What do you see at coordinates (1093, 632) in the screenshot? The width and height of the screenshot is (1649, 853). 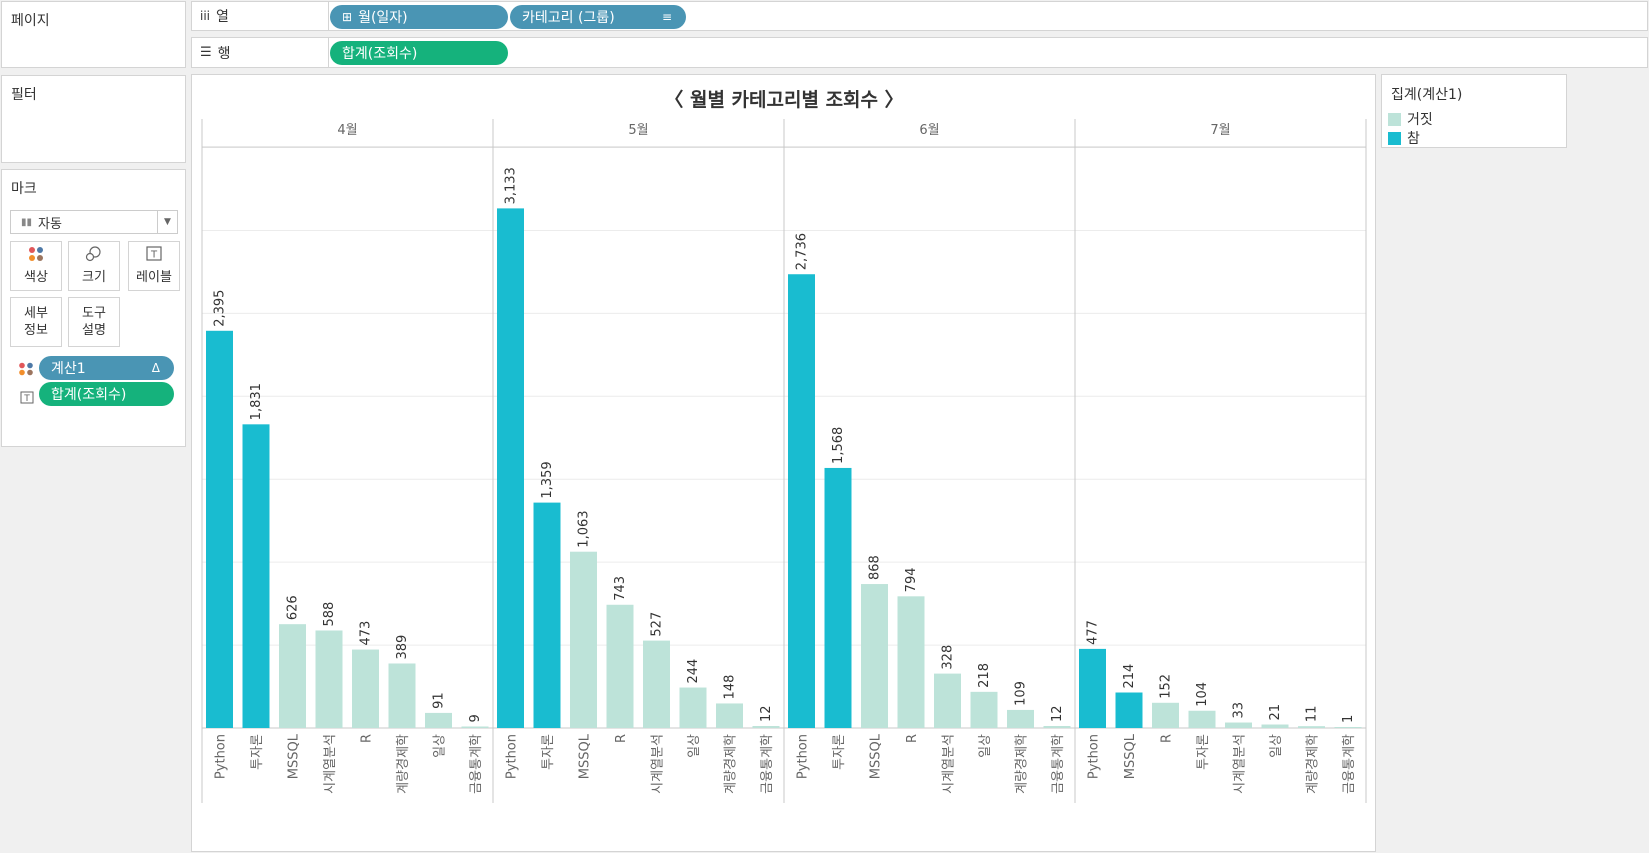 I see `data-label: 477` at bounding box center [1093, 632].